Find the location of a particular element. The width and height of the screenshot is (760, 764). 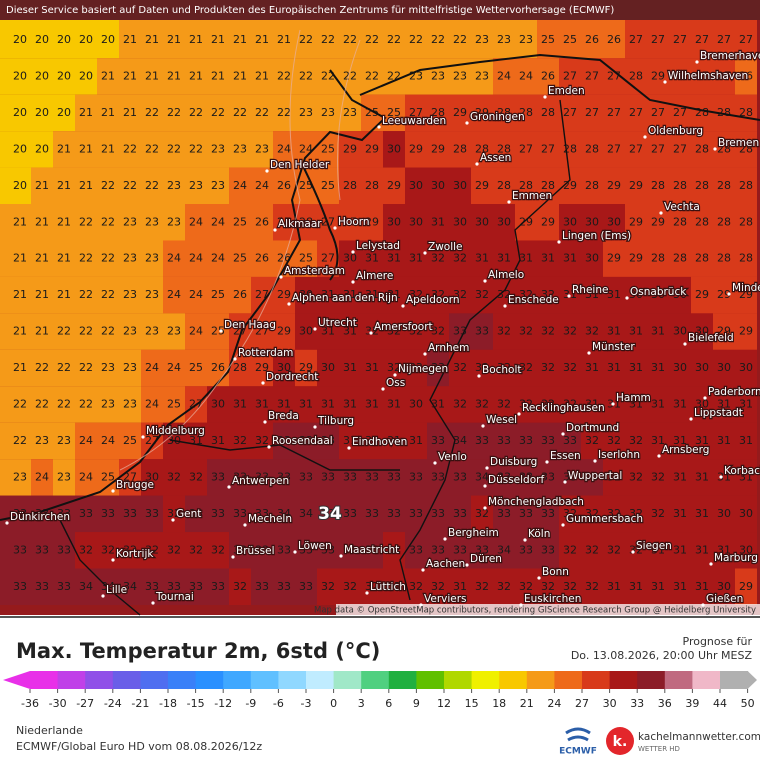

colorbar-tick-label: -21 is located at coordinates (140, 703).